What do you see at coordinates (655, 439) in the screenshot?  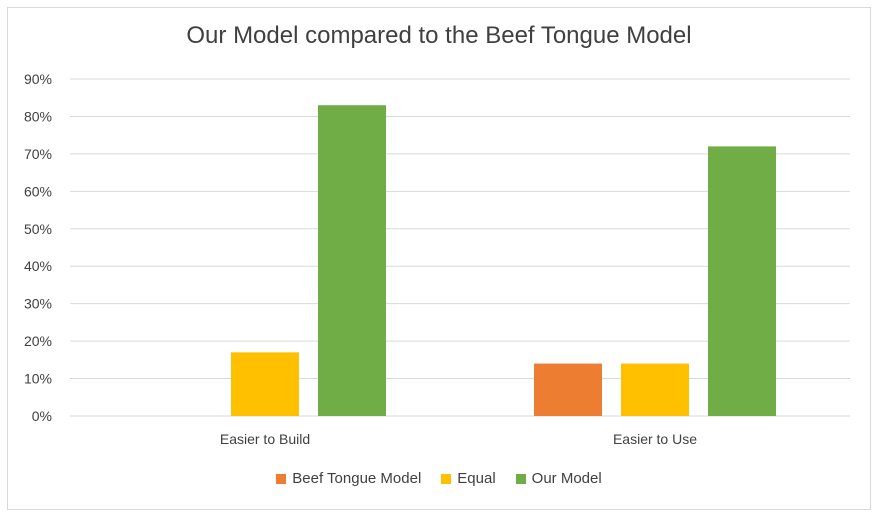 I see `x-category-label: Easier to Use` at bounding box center [655, 439].